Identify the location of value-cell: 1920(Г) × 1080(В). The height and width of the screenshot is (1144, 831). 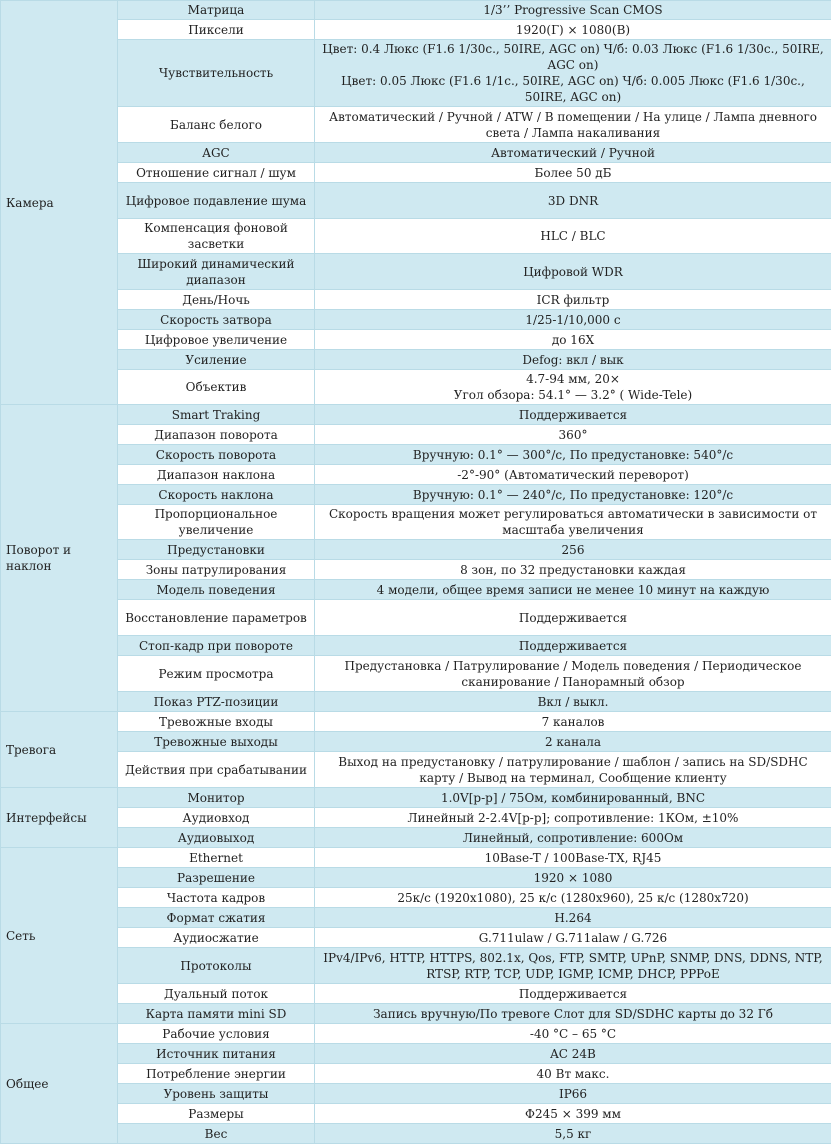
(573, 30).